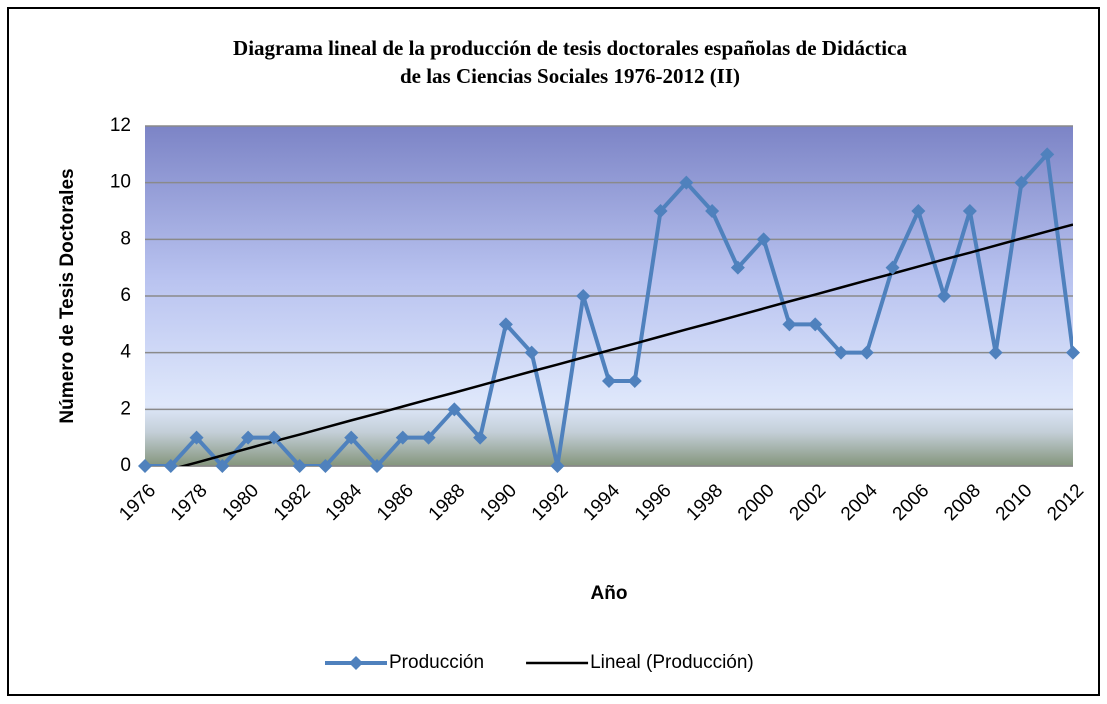  What do you see at coordinates (120, 125) in the screenshot?
I see `y-tick-label: 12` at bounding box center [120, 125].